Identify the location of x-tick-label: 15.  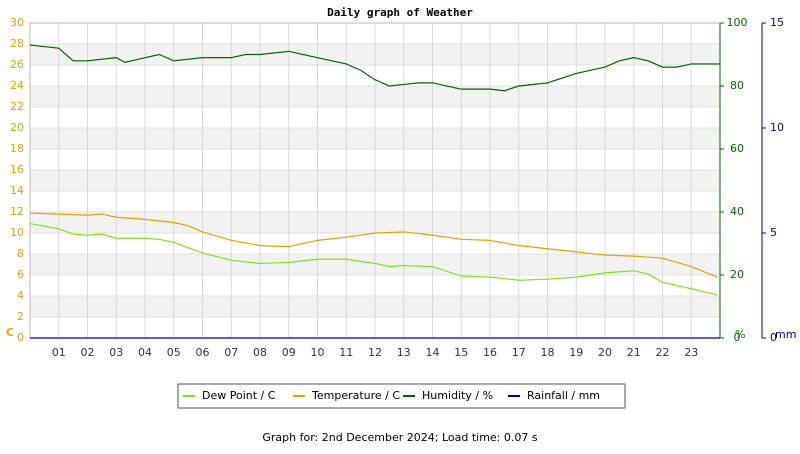
(461, 352).